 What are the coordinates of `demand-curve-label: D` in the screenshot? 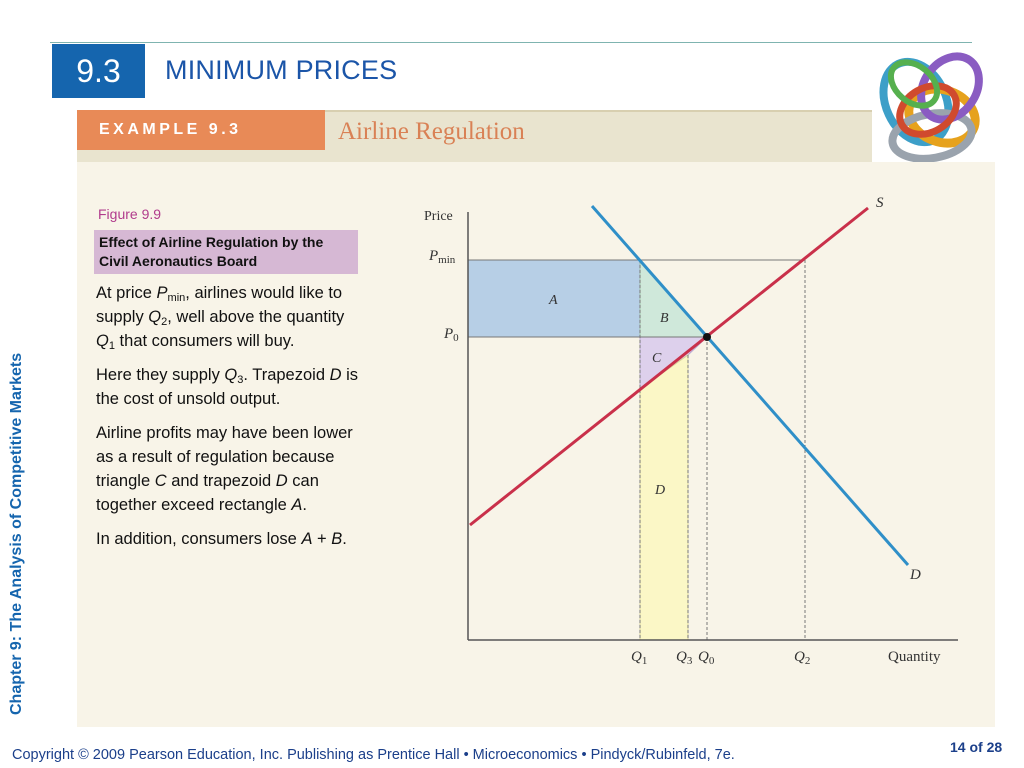 It's located at (915, 575).